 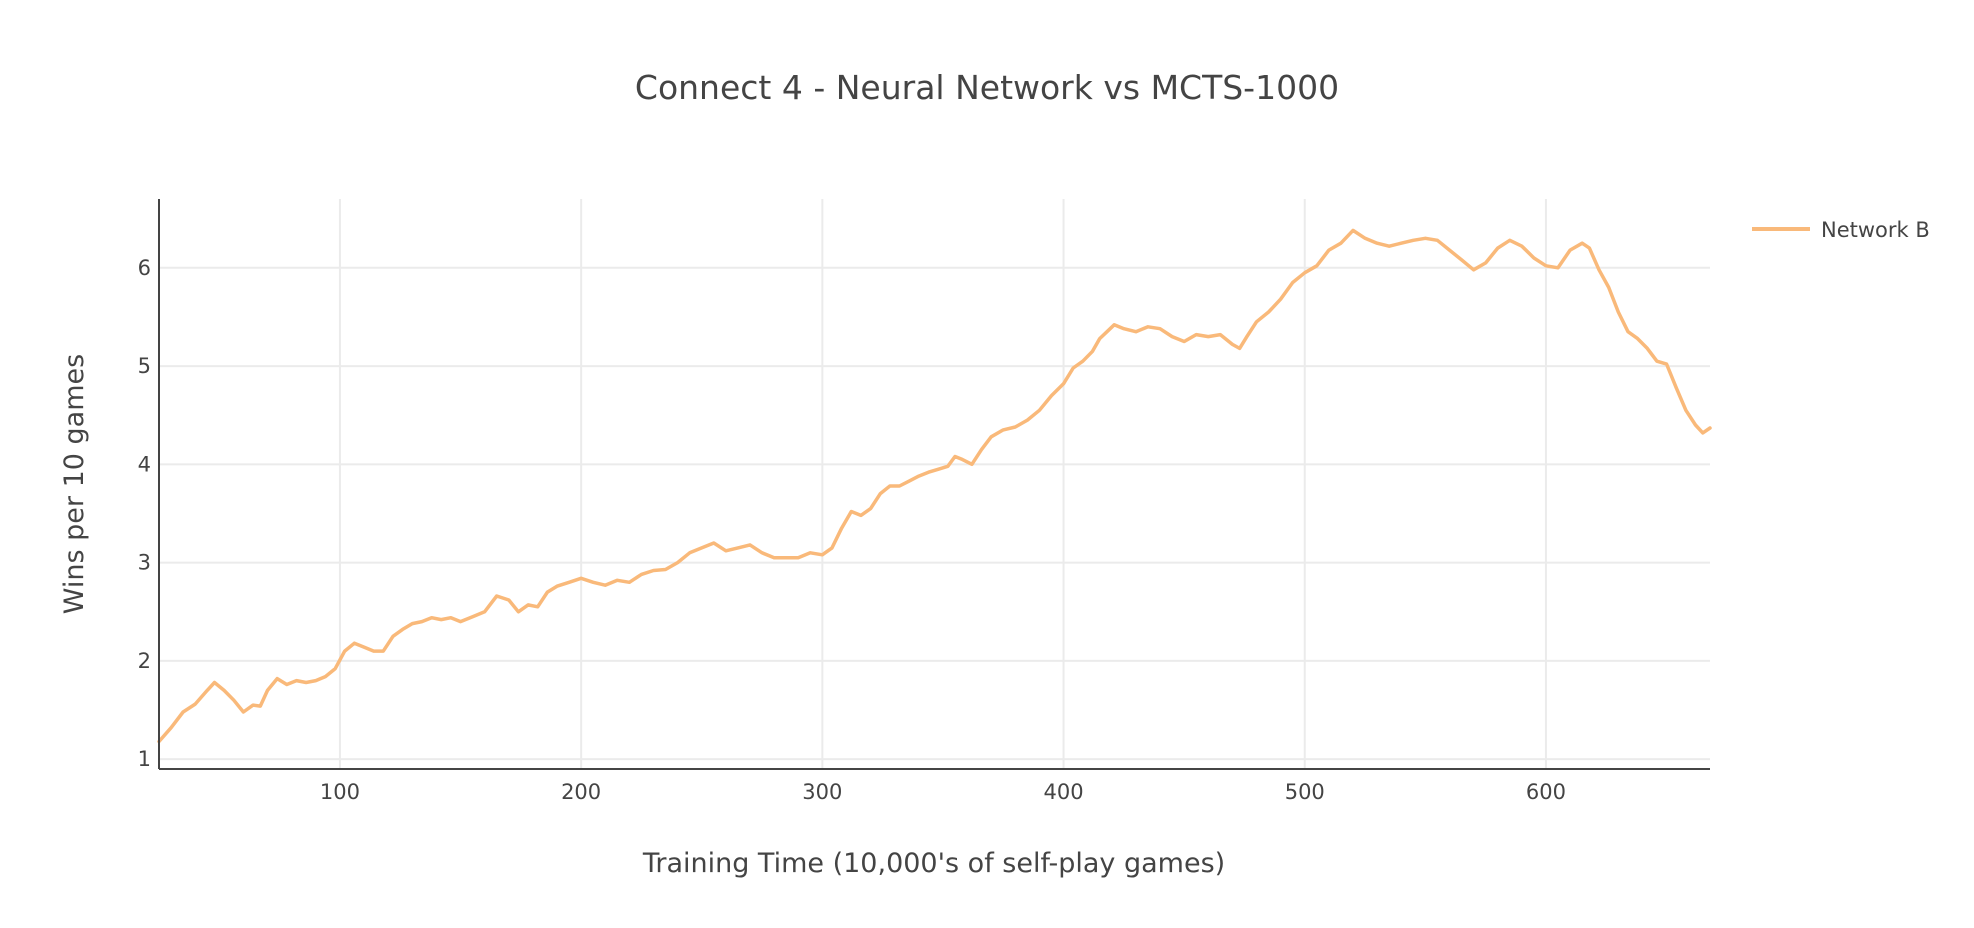 What do you see at coordinates (1305, 792) in the screenshot?
I see `x-tick-label: 500` at bounding box center [1305, 792].